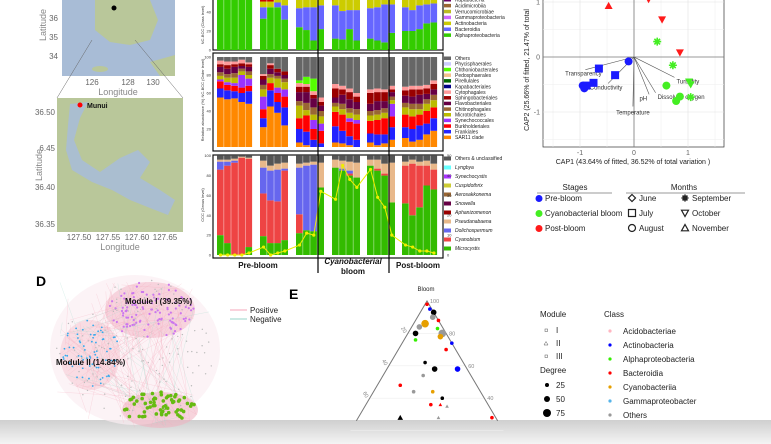  Describe the element at coordinates (111, 49) in the screenshot. I see `map-overview: 36 35 34 126 128 130 Longitude Latitude` at that location.